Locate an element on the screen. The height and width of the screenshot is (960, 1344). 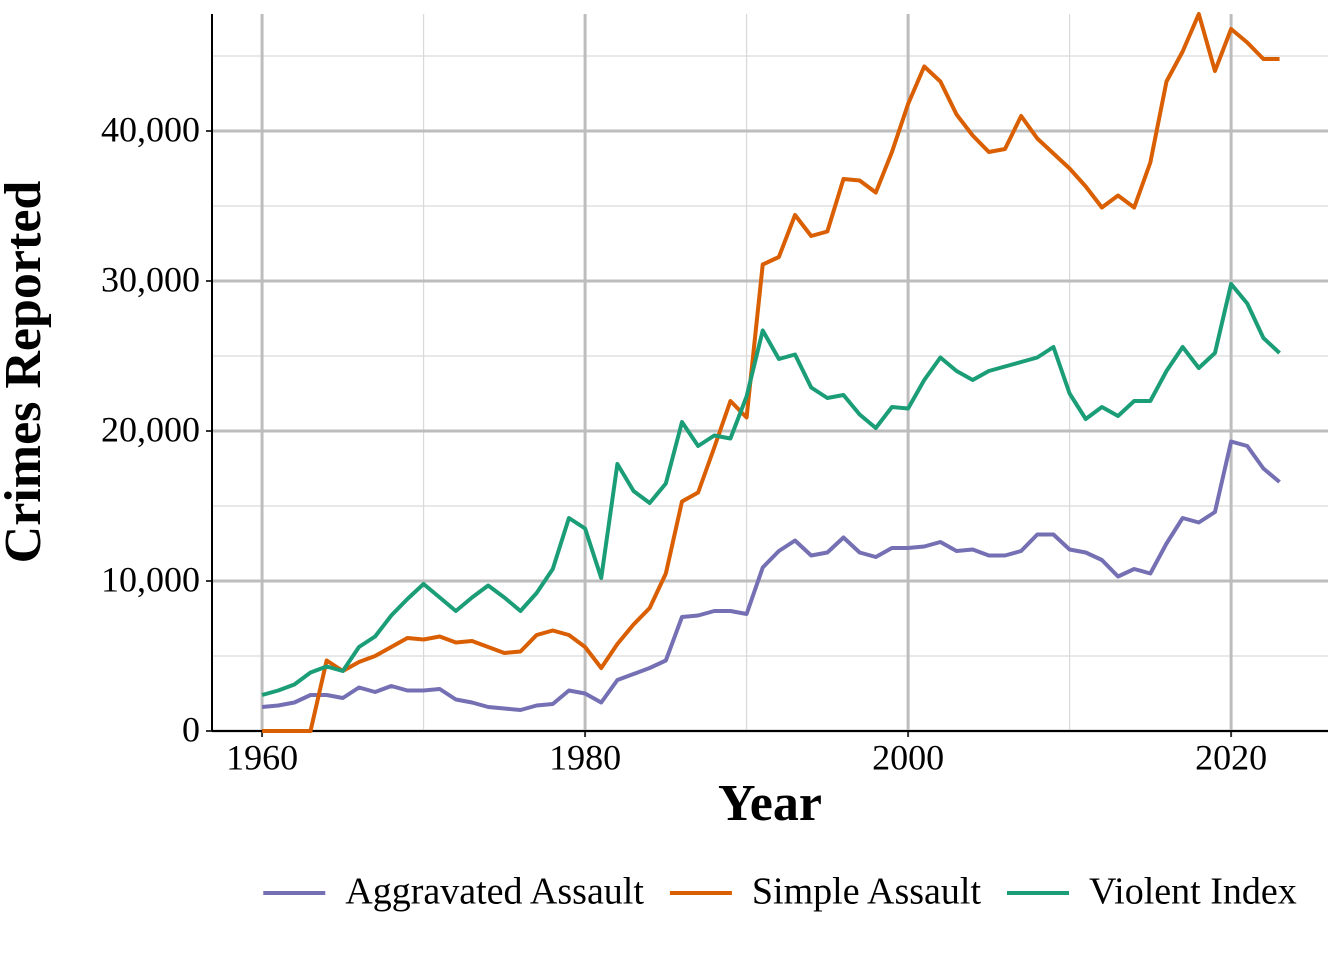
y-tick-label: 30,000 is located at coordinates (150, 279).